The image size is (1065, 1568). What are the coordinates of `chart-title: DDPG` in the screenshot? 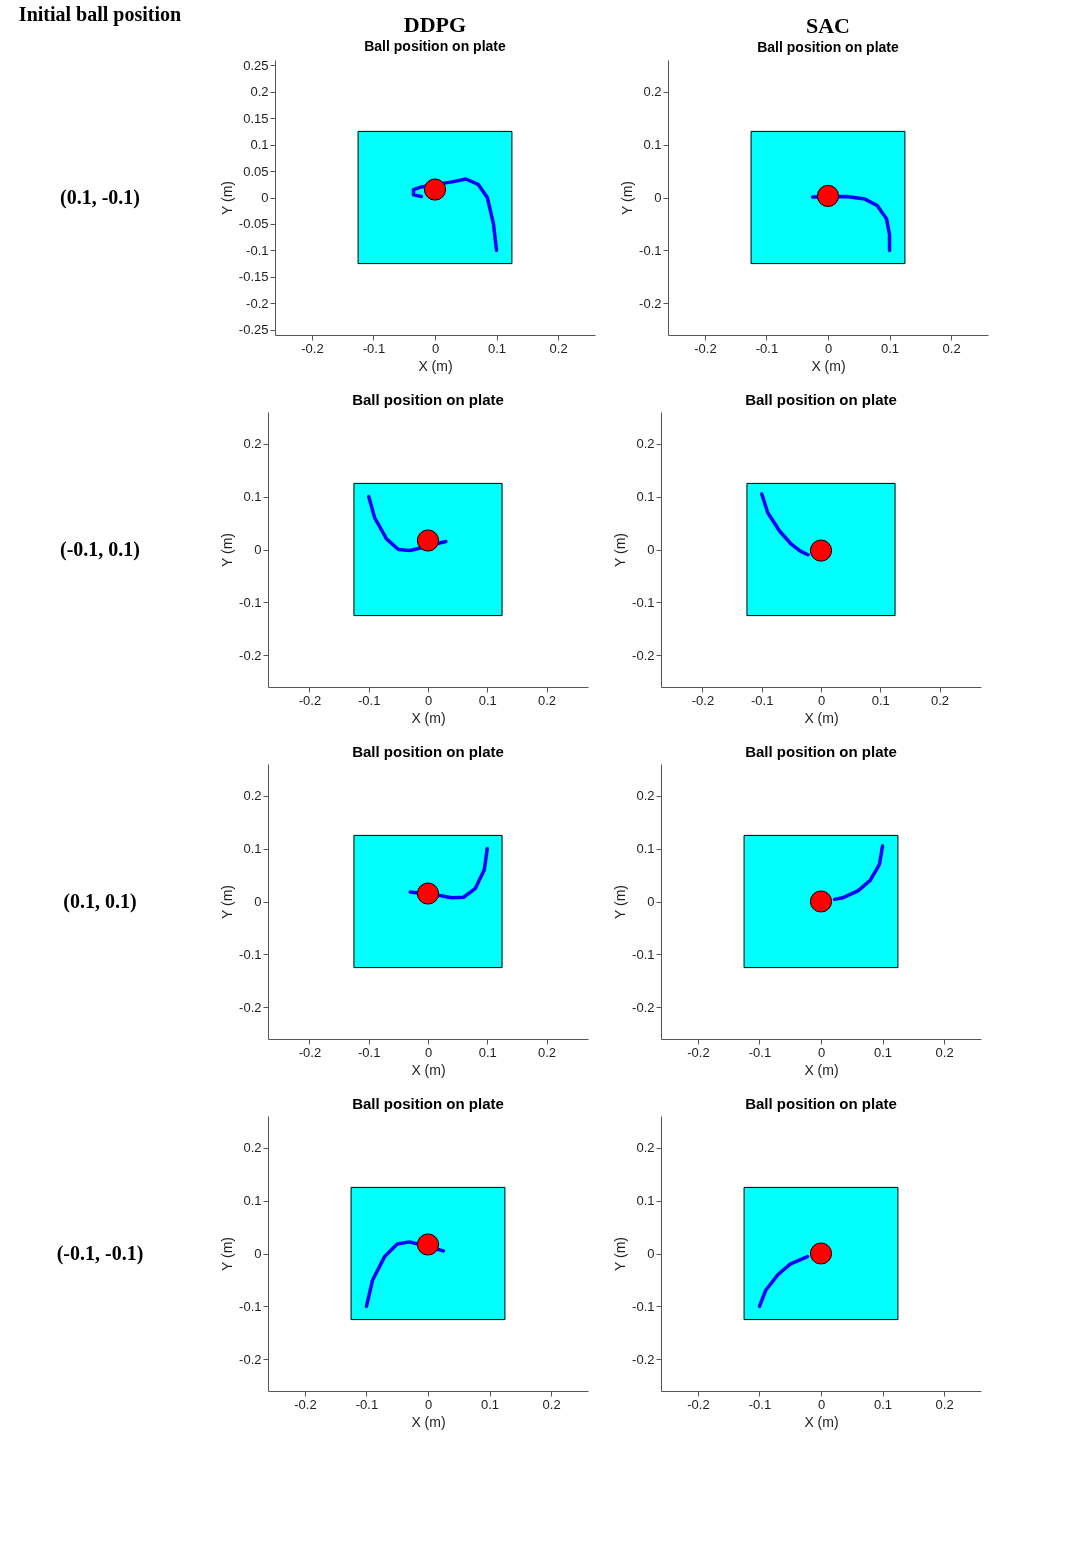 It's located at (435, 25).